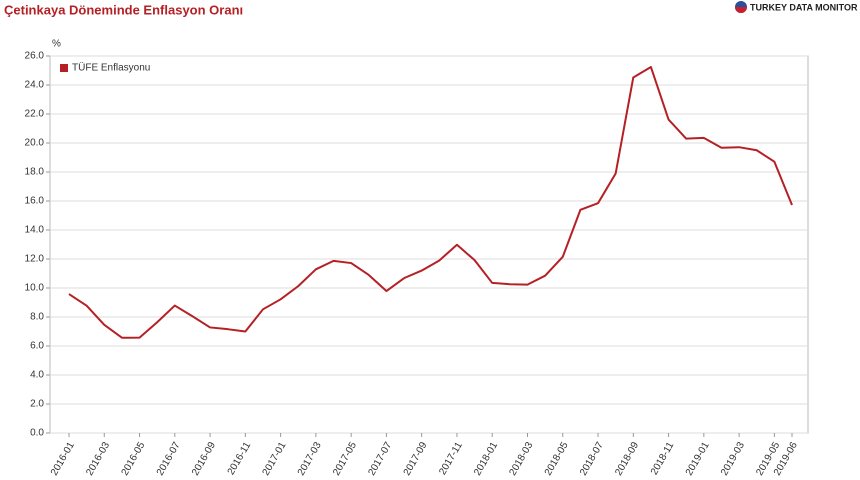 Image resolution: width=860 pixels, height=480 pixels. What do you see at coordinates (204, 459) in the screenshot?
I see `x-tick-label: 2016-09` at bounding box center [204, 459].